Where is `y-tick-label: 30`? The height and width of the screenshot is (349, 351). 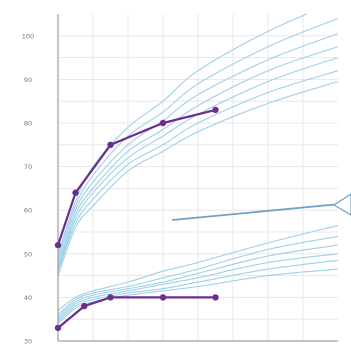 y-tick-label: 30 is located at coordinates (28, 342).